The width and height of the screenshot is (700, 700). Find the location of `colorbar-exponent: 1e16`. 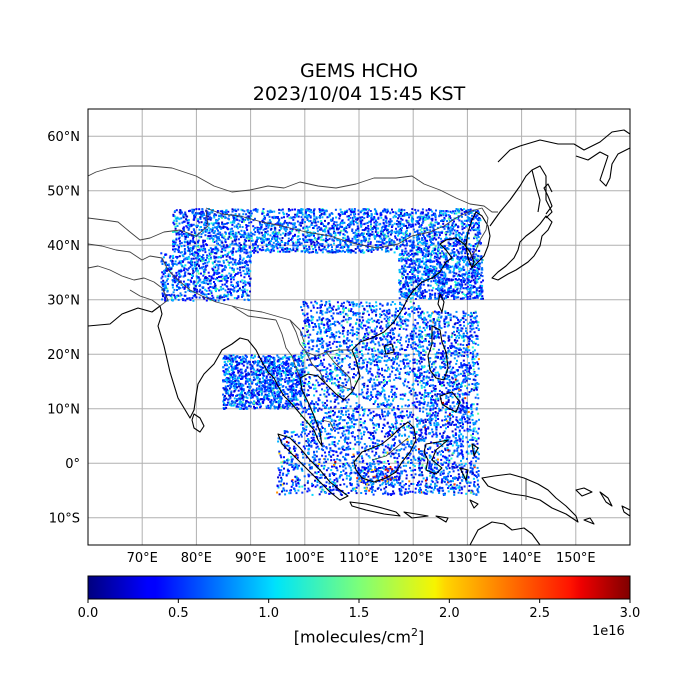

colorbar-exponent: 1e16 is located at coordinates (608, 631).